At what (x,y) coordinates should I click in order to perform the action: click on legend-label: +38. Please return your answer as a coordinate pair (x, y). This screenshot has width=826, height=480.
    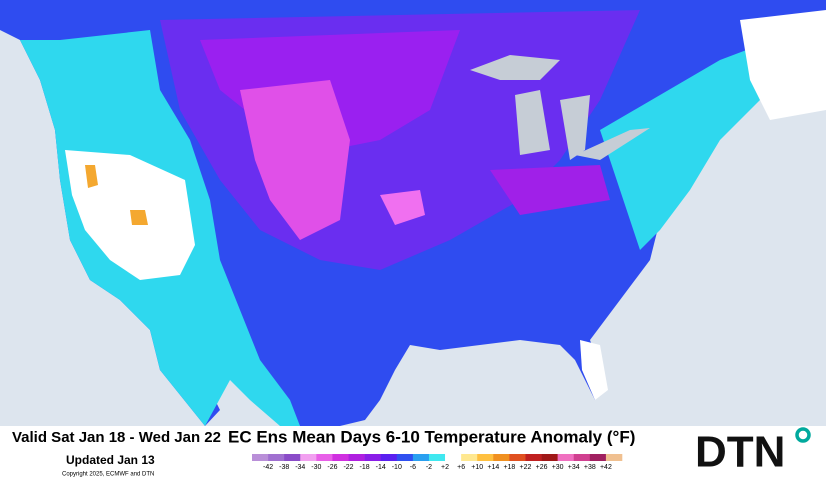
    Looking at the image, I should click on (590, 467).